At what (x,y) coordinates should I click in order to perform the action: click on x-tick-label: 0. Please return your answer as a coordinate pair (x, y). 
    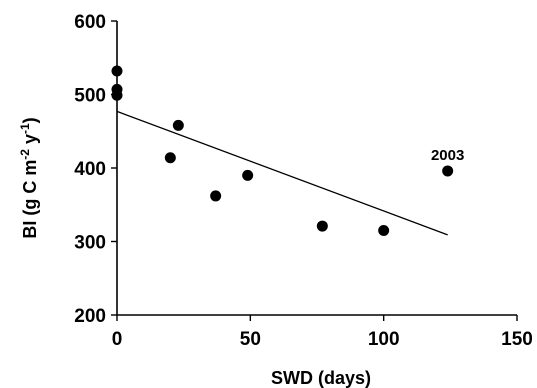
    Looking at the image, I should click on (117, 339).